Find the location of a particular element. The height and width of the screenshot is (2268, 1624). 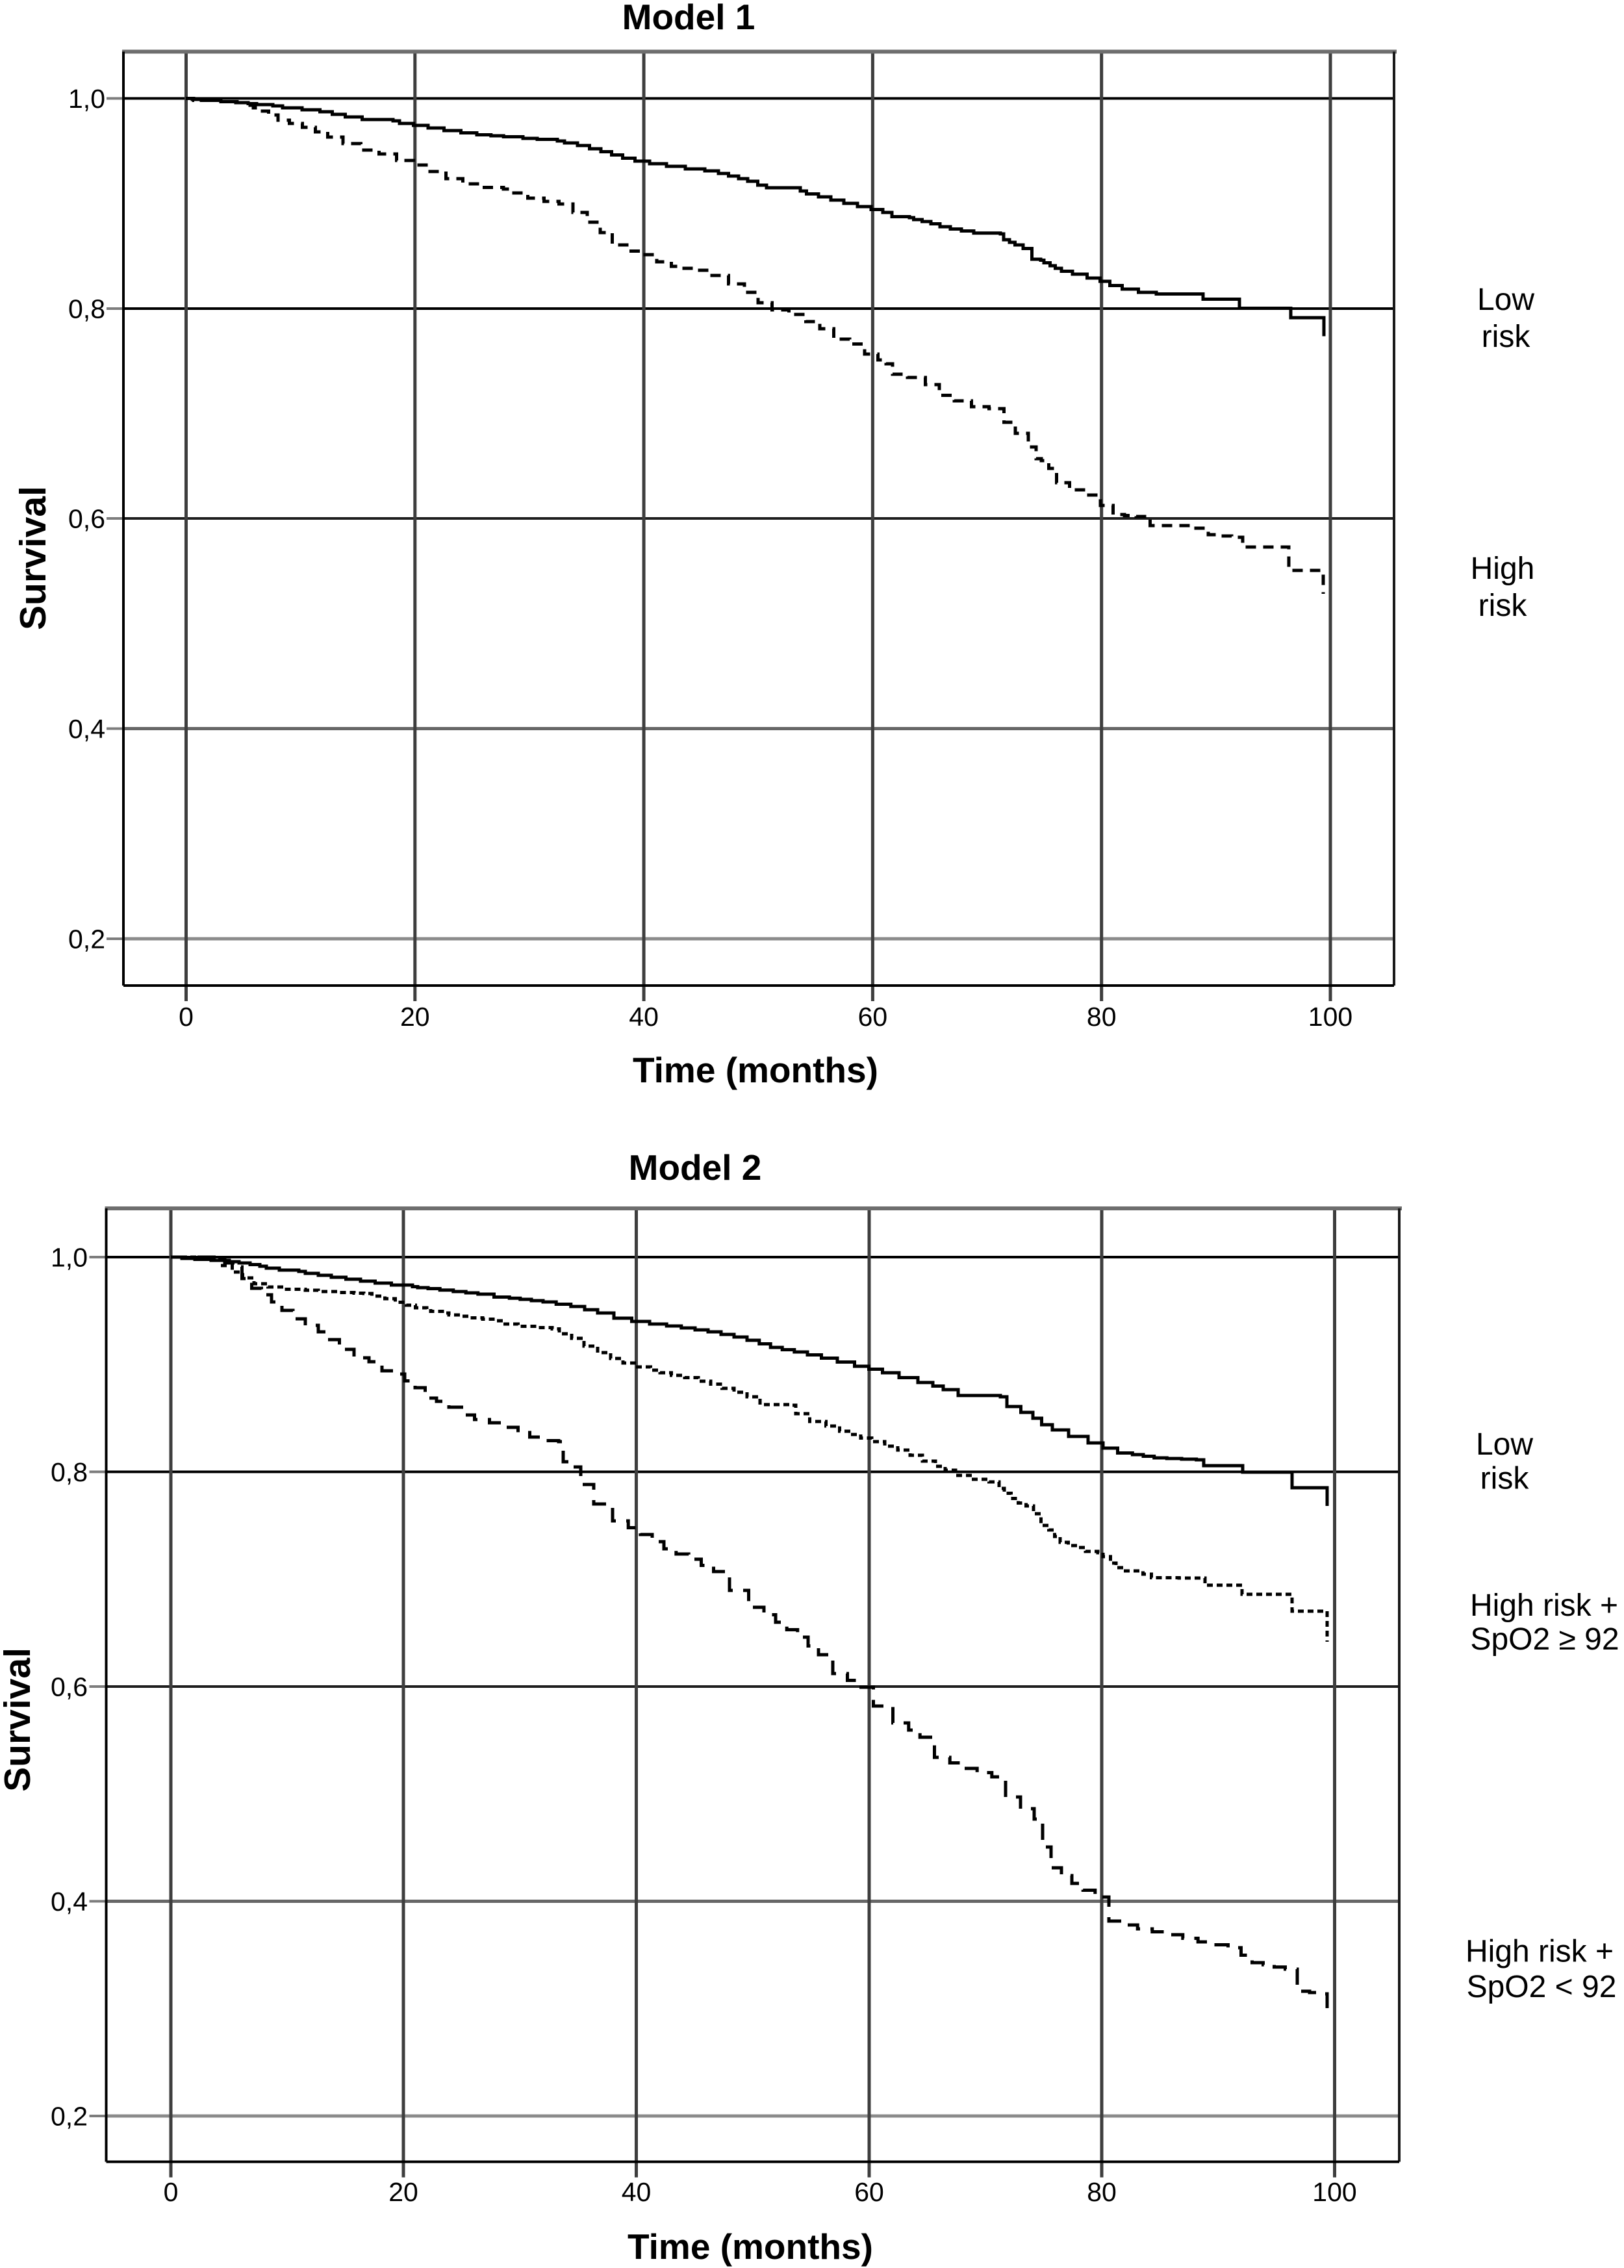

svg-text: Model 1 is located at coordinates (688, 18).